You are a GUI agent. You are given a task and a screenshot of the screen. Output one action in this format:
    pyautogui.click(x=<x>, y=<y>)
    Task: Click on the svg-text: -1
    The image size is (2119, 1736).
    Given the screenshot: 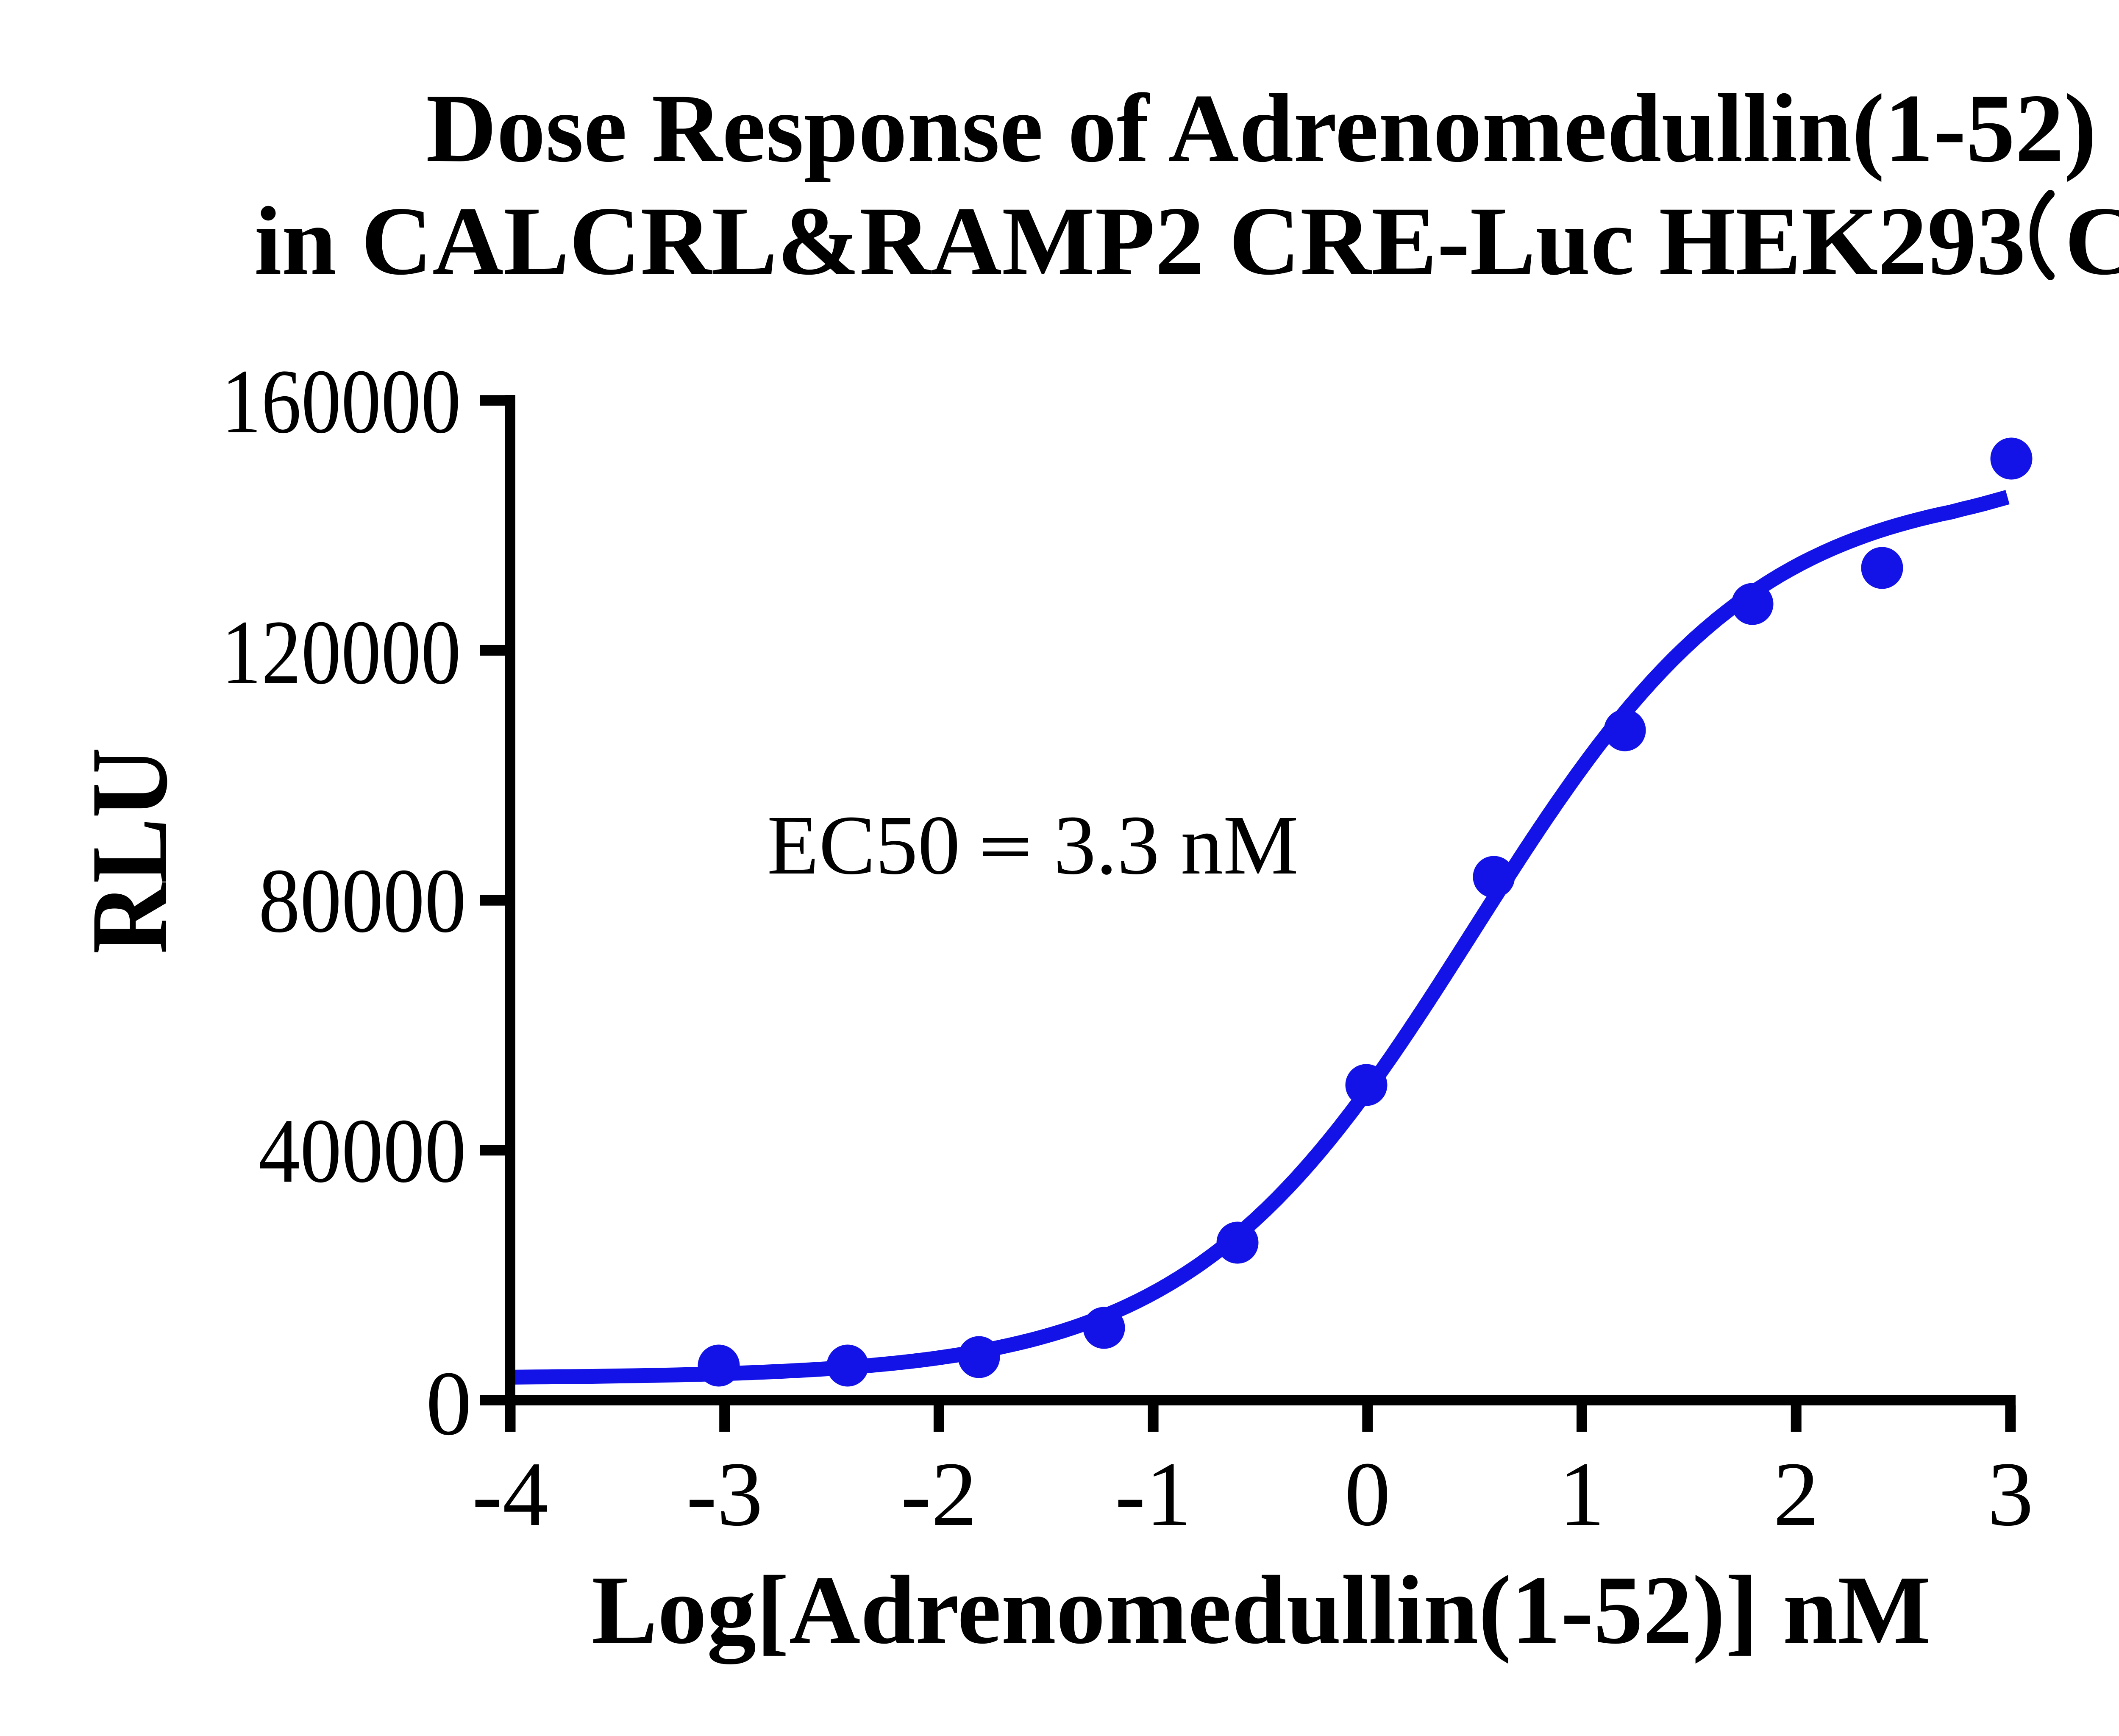 What is the action you would take?
    pyautogui.click(x=1154, y=1494)
    